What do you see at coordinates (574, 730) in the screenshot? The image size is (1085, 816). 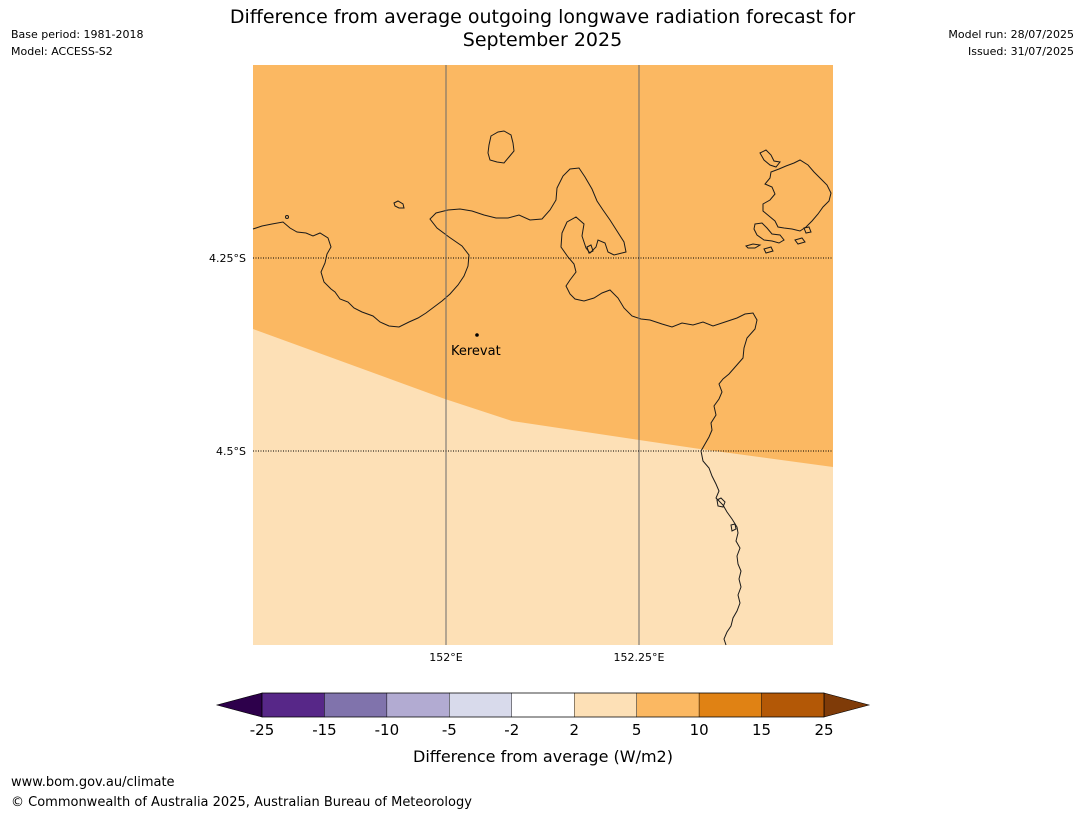 I see `colorbar-tick-label: 2` at bounding box center [574, 730].